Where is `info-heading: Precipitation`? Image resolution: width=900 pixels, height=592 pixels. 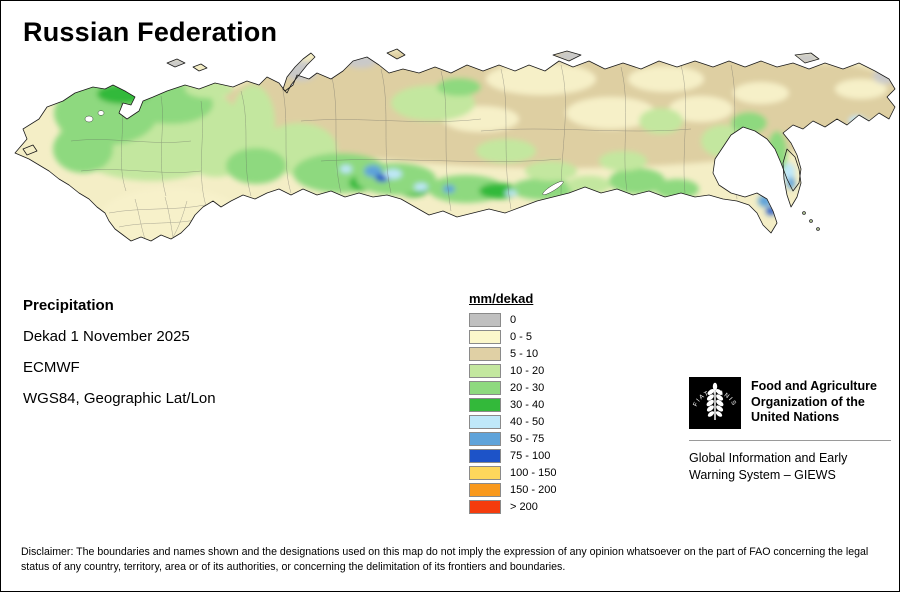 info-heading: Precipitation is located at coordinates (68, 305).